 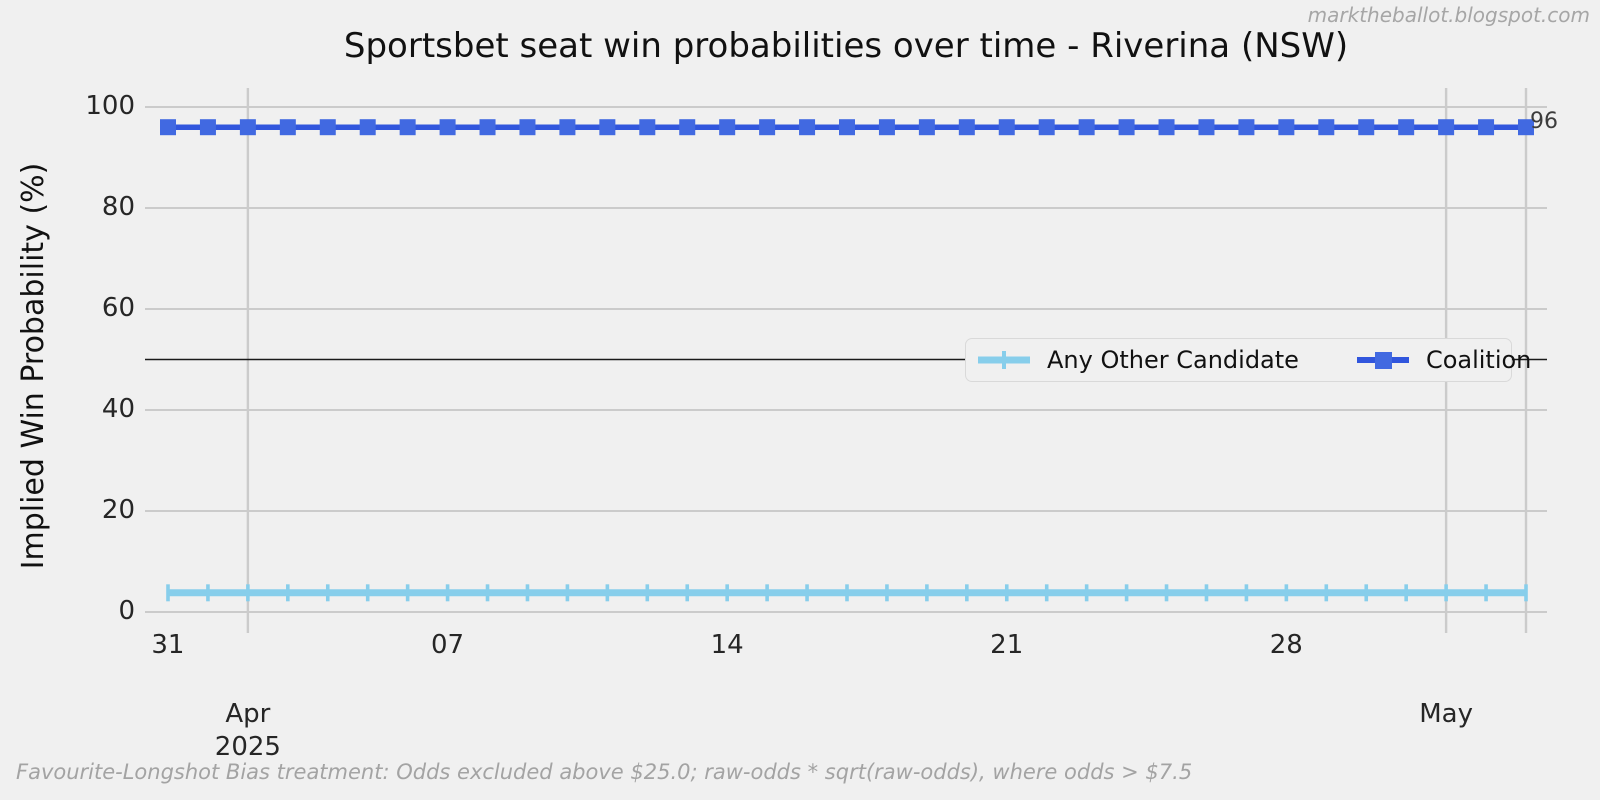 What do you see at coordinates (447, 645) in the screenshot?
I see `x-tick-label: 07` at bounding box center [447, 645].